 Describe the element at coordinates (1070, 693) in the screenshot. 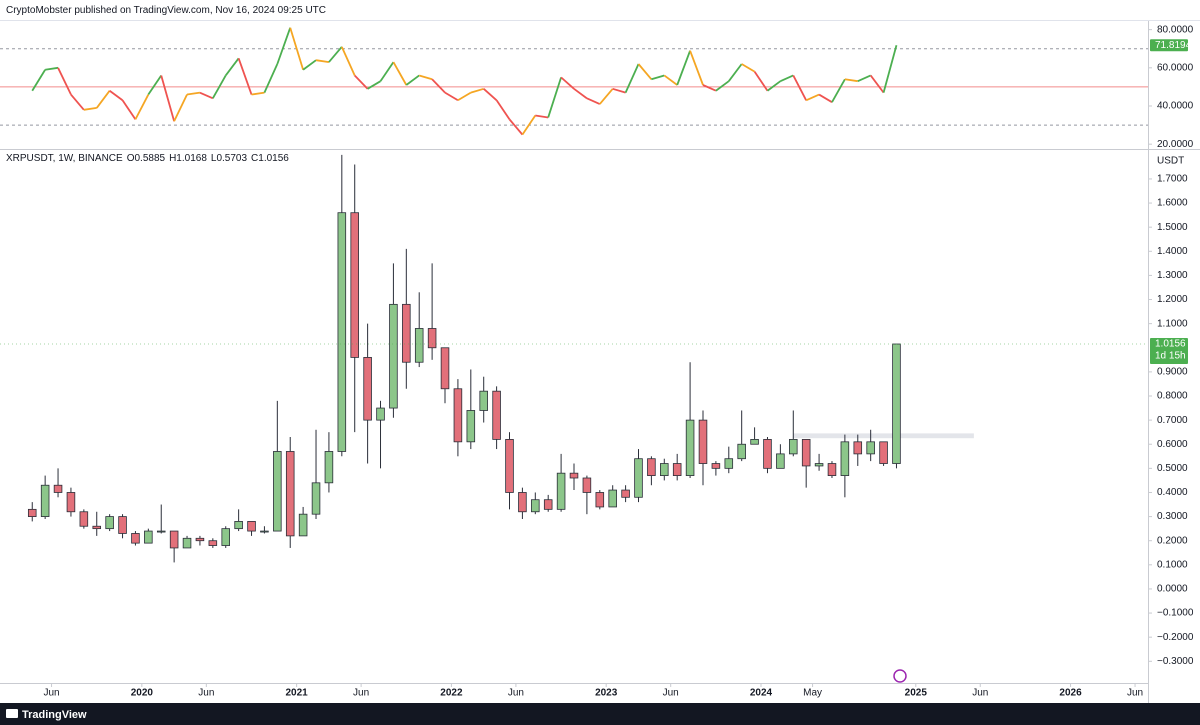

I see `x-tick-label: 2026` at that location.